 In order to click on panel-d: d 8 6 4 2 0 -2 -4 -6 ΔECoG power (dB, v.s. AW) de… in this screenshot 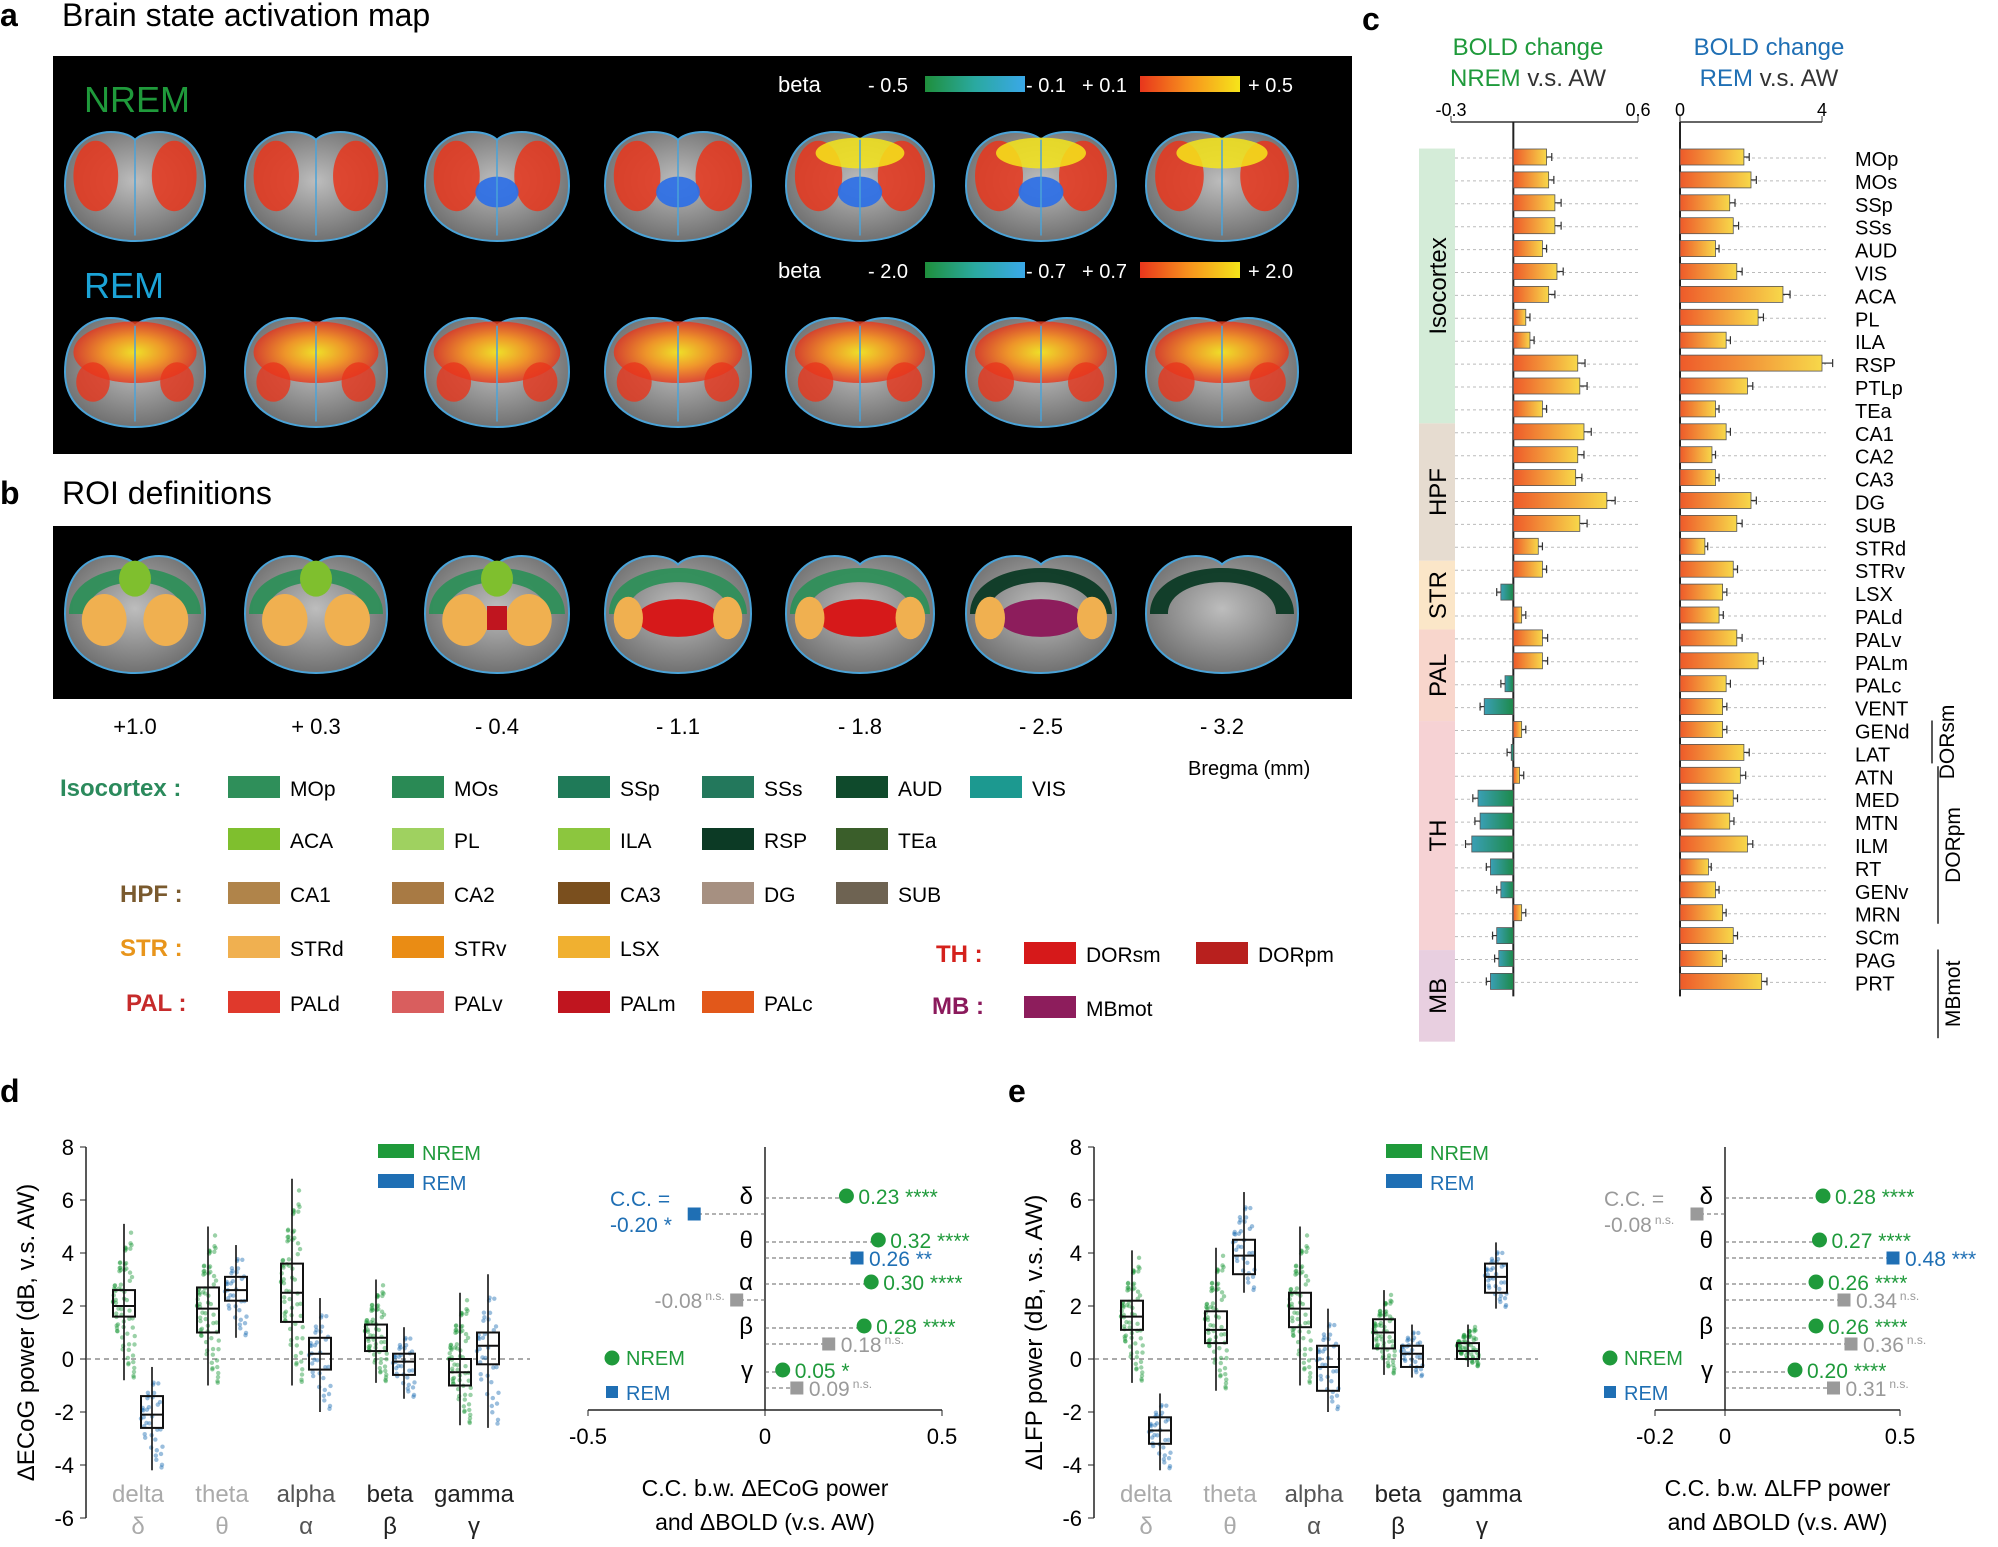, I will do `click(485, 1306)`.